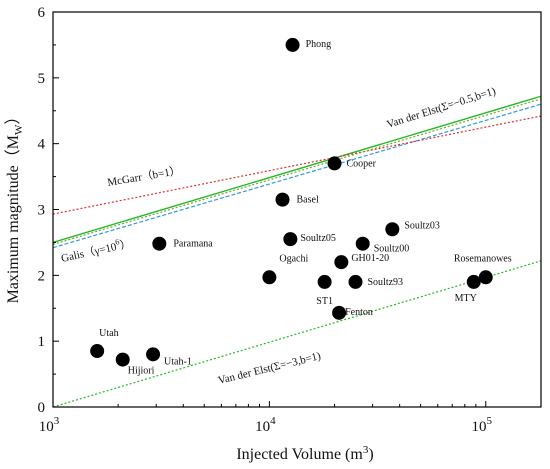  I want to click on point-label-st1: ST1, so click(324, 301).